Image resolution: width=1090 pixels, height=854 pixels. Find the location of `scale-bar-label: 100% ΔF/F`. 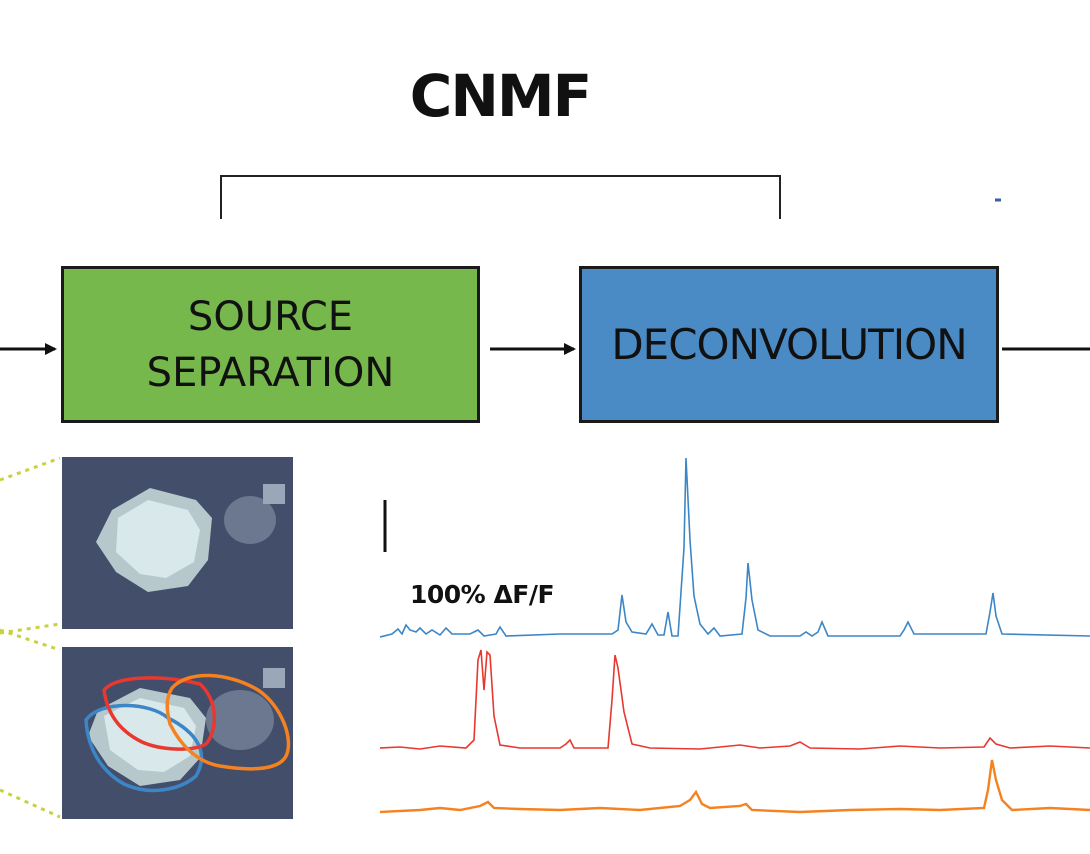

scale-bar-label: 100% ΔF/F is located at coordinates (482, 594).